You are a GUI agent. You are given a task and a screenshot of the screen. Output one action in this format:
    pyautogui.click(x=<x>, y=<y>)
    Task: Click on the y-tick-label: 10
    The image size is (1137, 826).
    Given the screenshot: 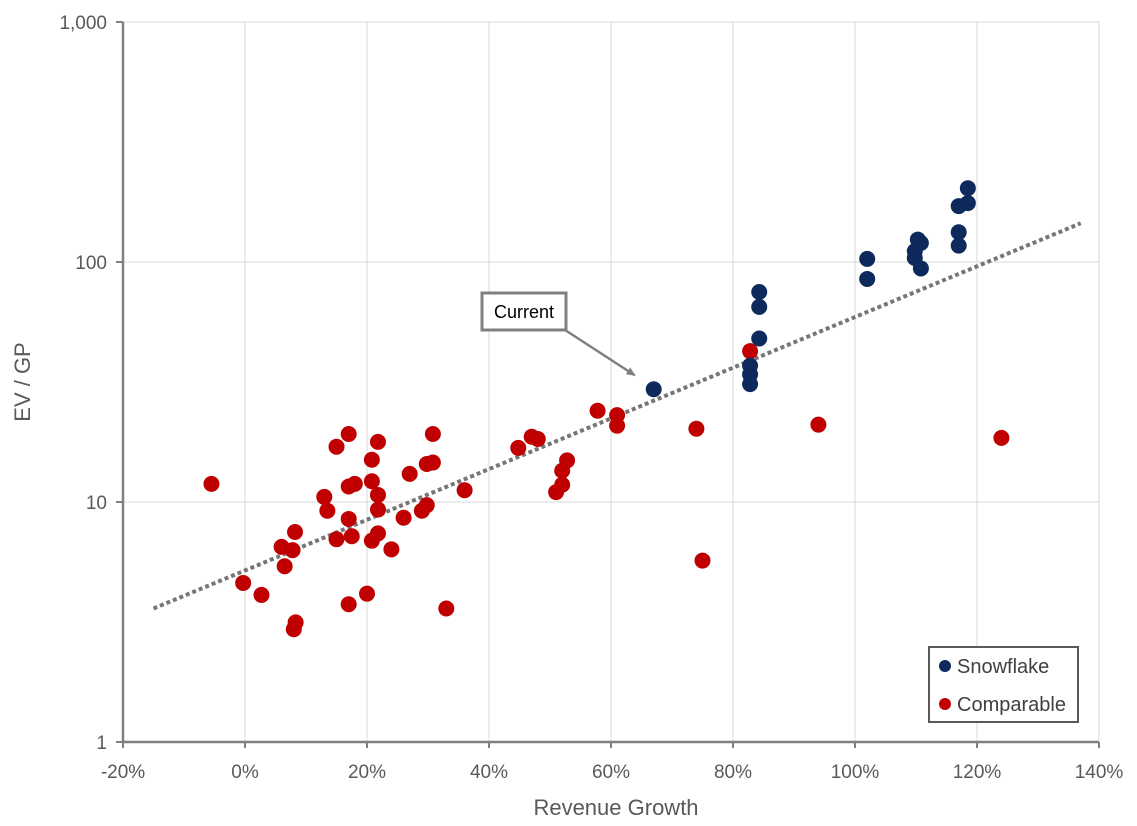 What is the action you would take?
    pyautogui.click(x=96, y=503)
    